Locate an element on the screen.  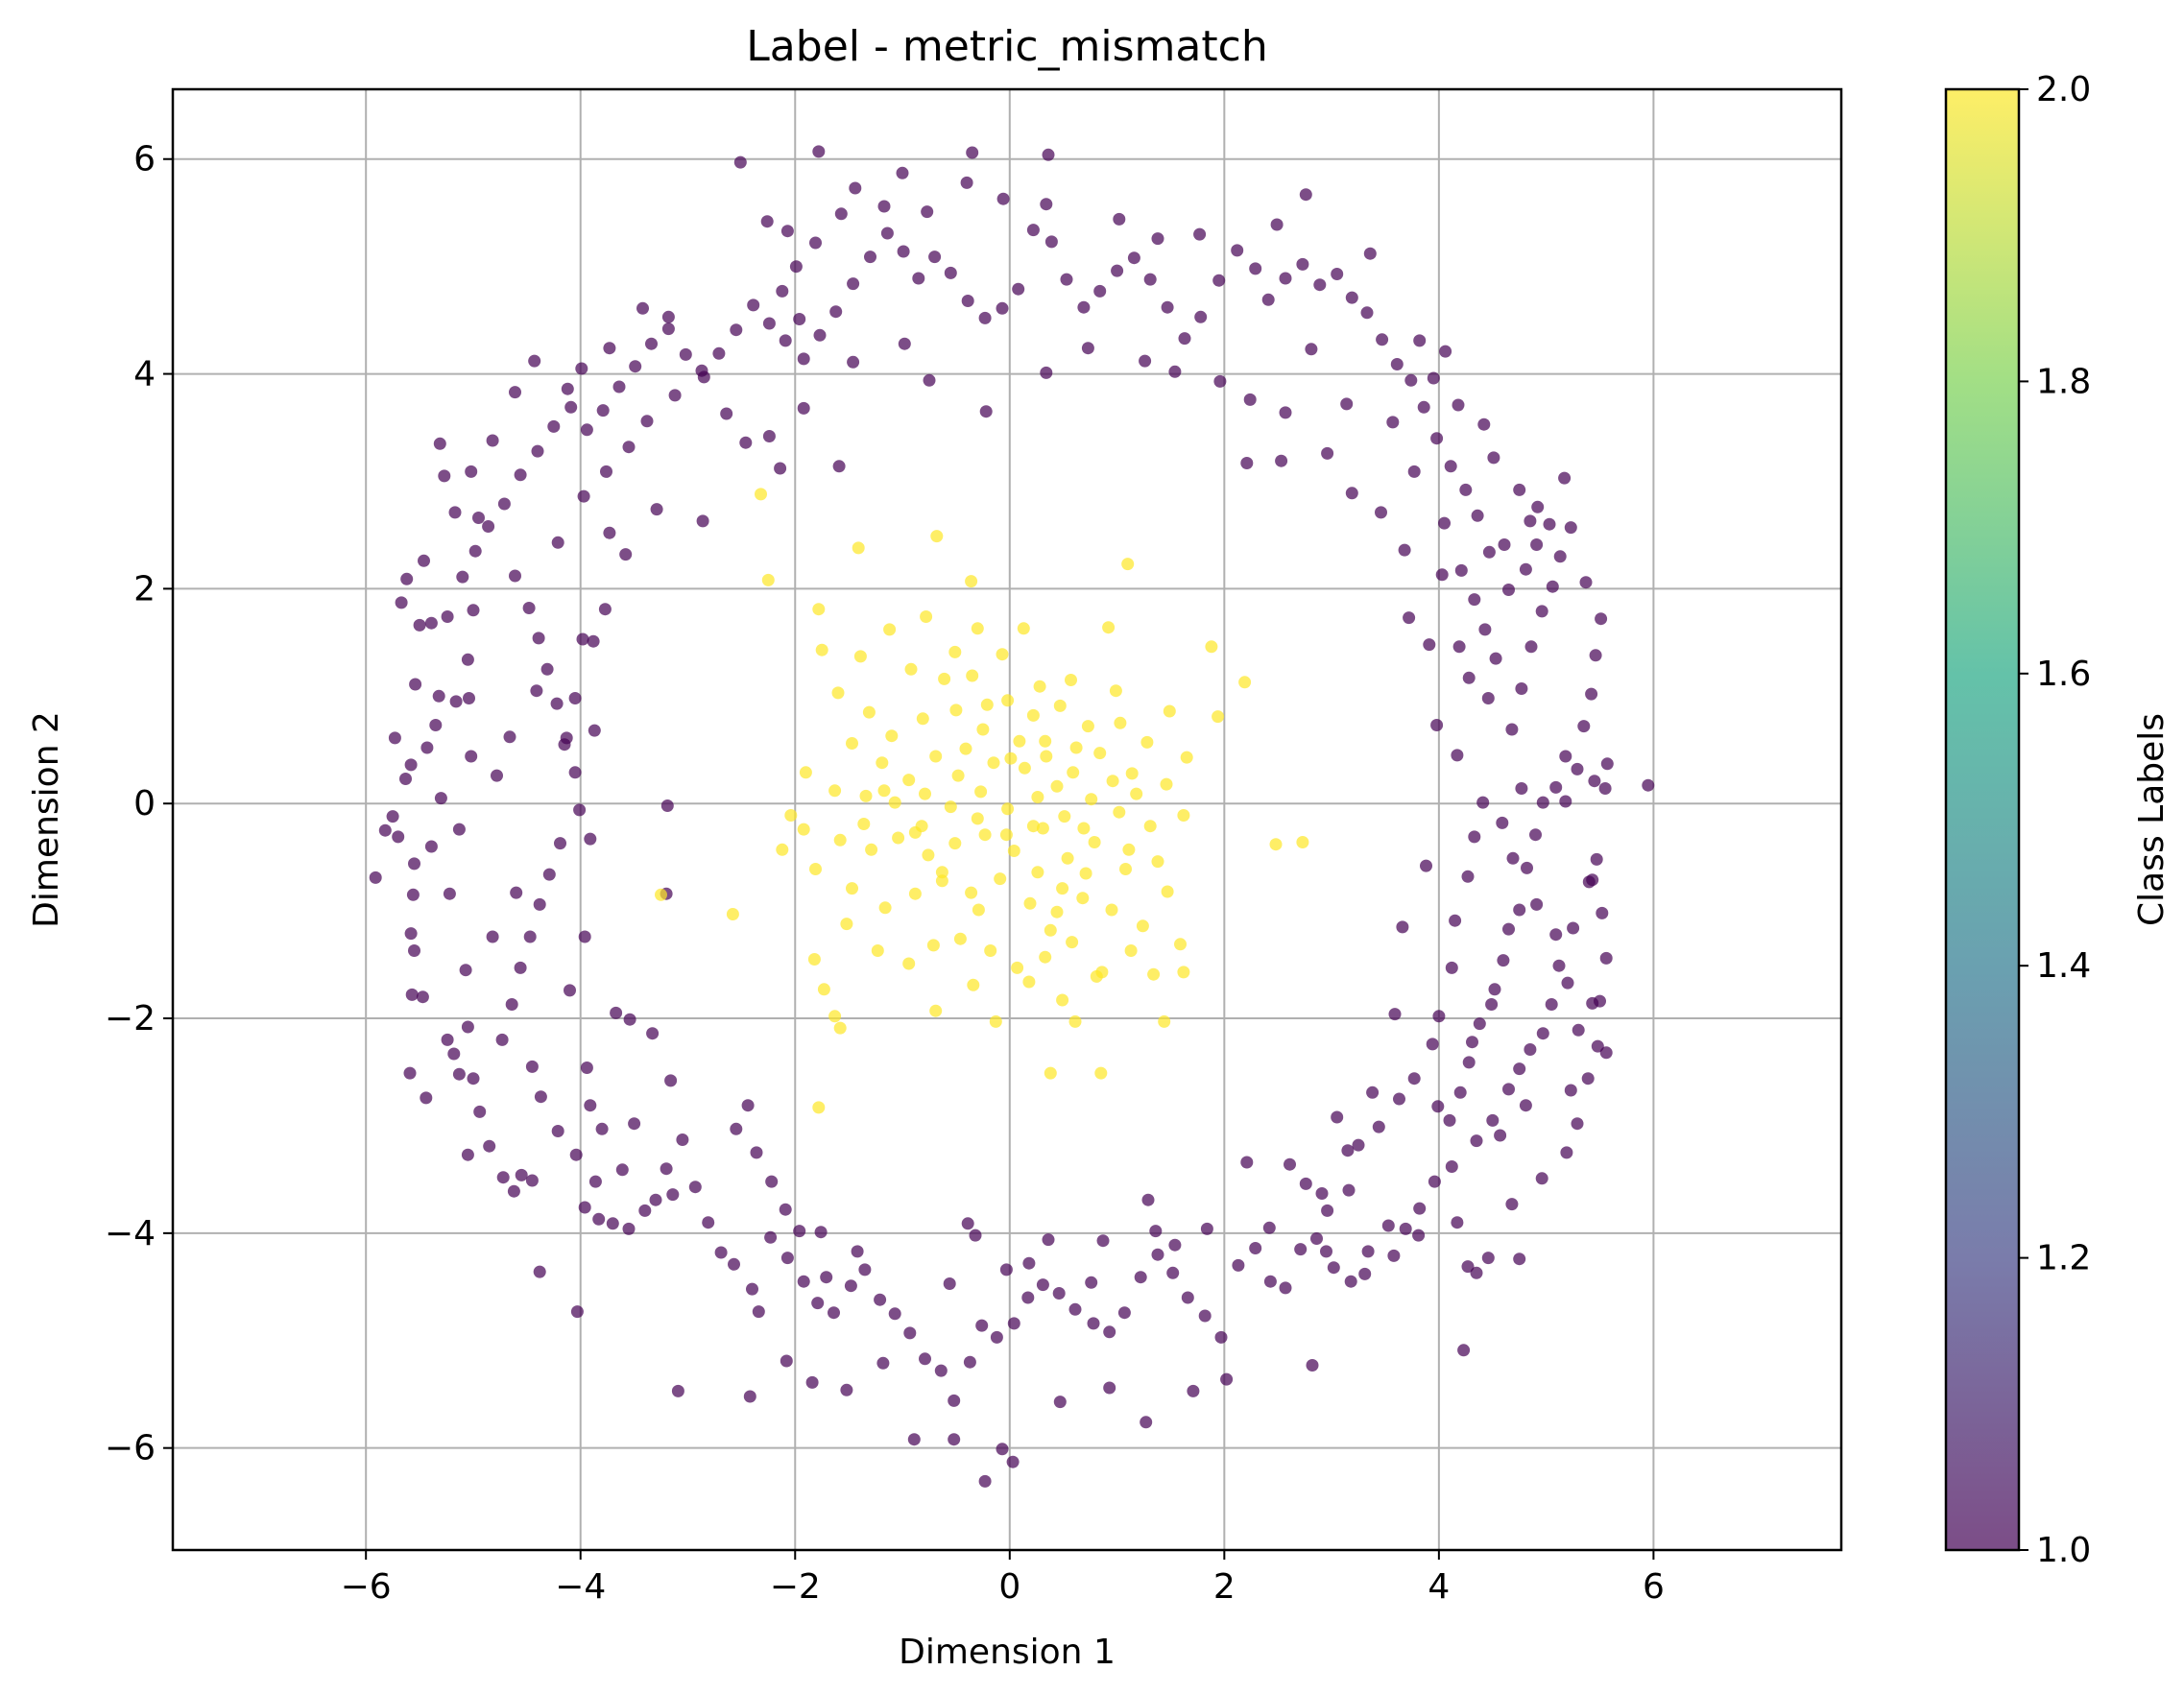
y-tick-label: −4 is located at coordinates (130, 1233).